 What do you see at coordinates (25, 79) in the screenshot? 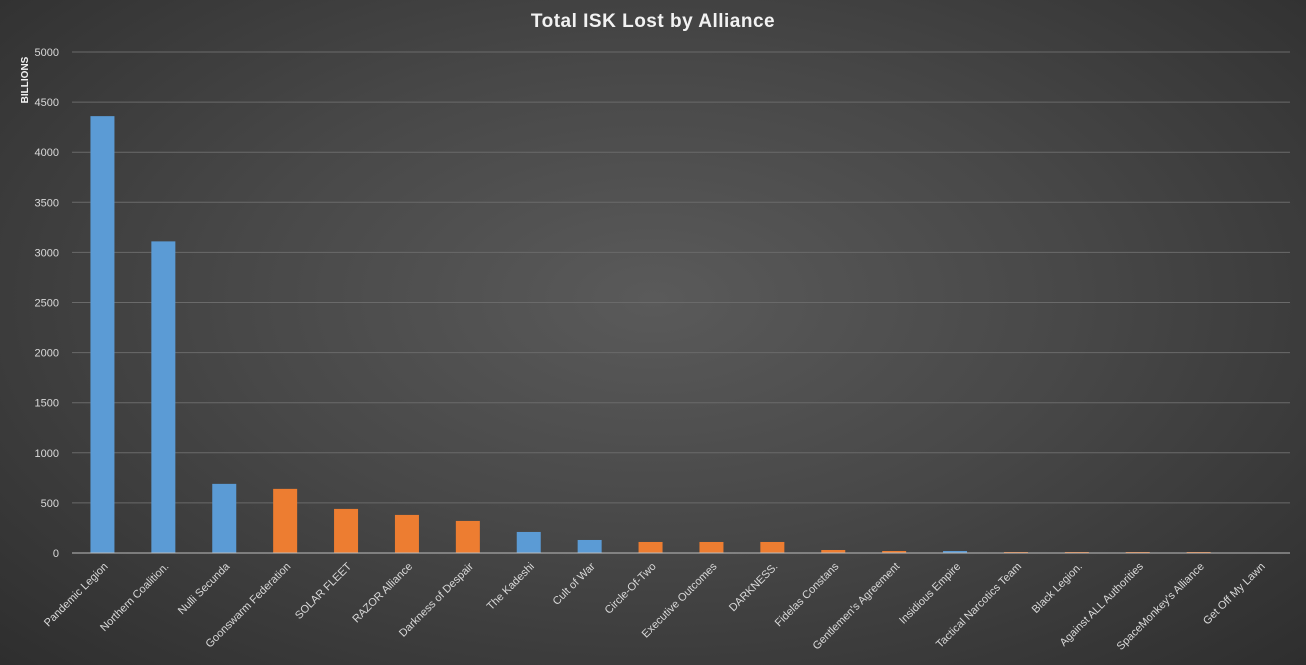
I see `y-axis-label: BILLIONS` at bounding box center [25, 79].